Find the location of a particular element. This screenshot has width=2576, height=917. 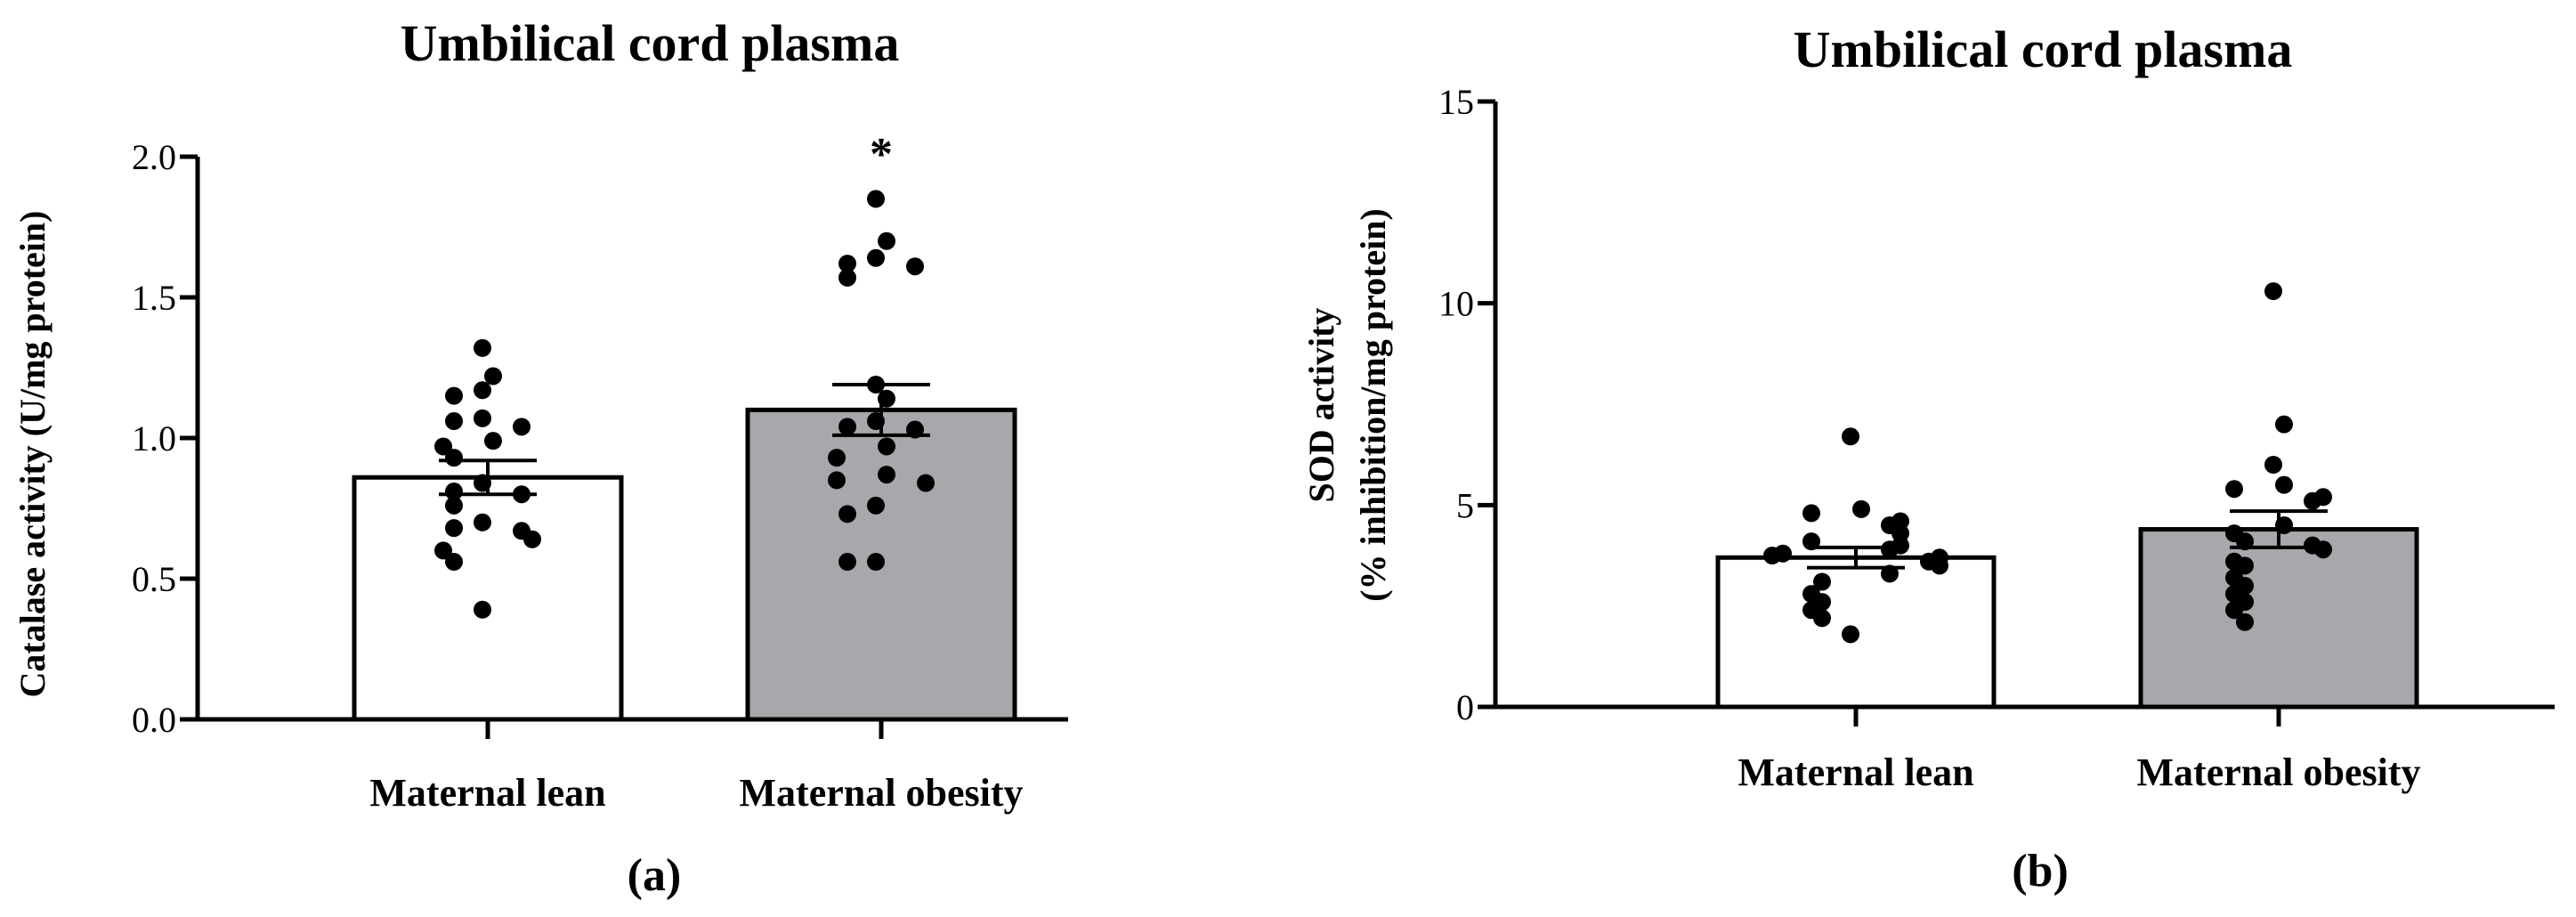

chart-b-category-label-obesity: Maternal obesity is located at coordinates (2279, 772).